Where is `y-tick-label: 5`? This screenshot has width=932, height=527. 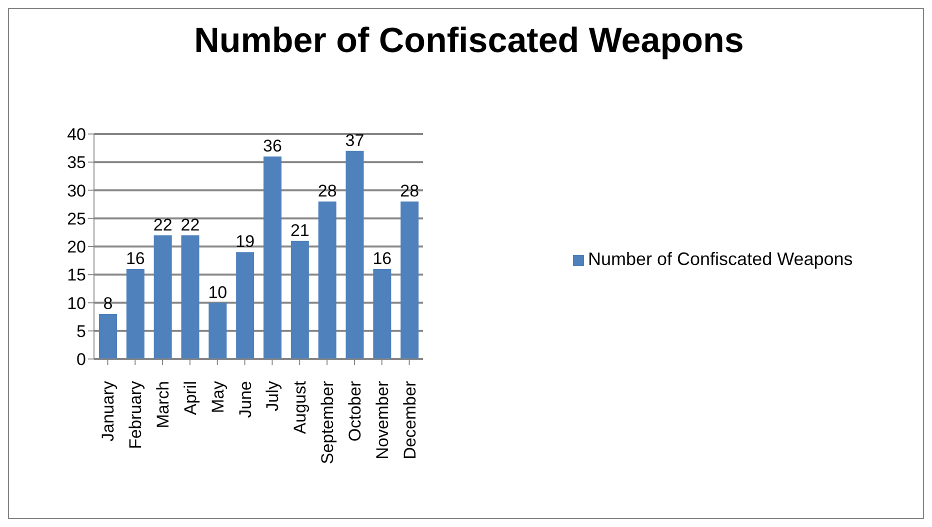
y-tick-label: 5 is located at coordinates (81, 331).